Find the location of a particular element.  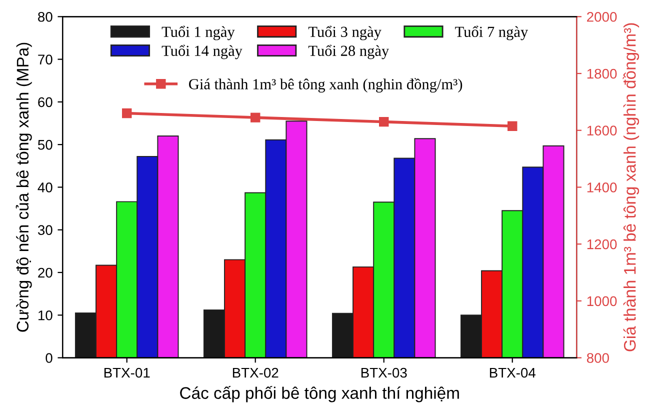

y2-tick-label: 800 is located at coordinates (597, 358).